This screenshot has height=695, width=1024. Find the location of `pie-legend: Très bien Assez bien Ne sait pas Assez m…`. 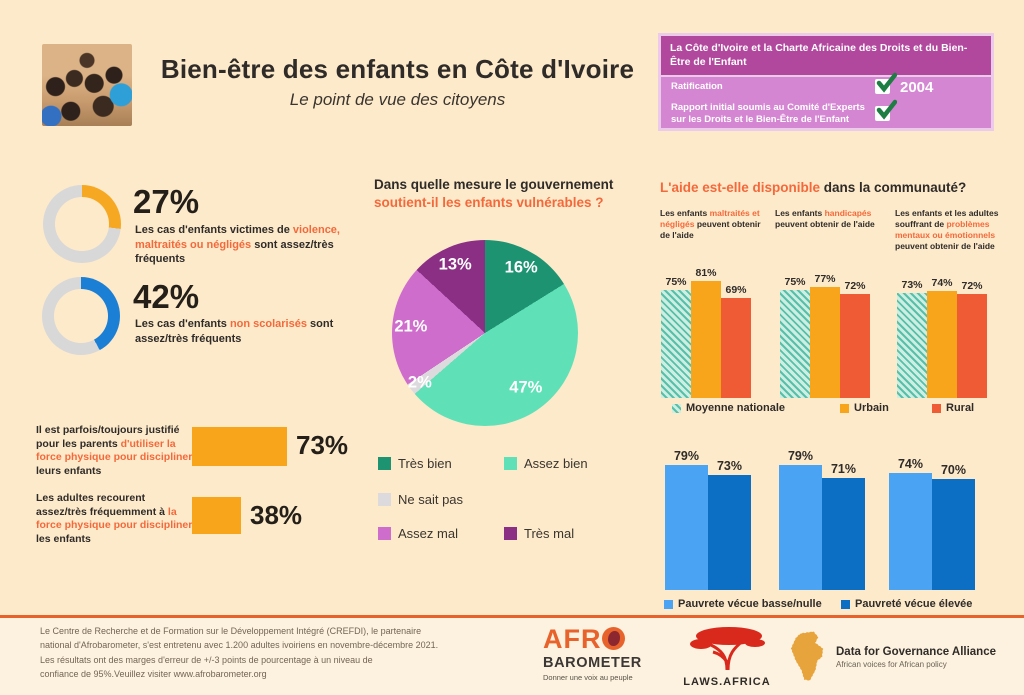

pie-legend: Très bien Assez bien Ne sait pas Assez m… is located at coordinates (509, 498).